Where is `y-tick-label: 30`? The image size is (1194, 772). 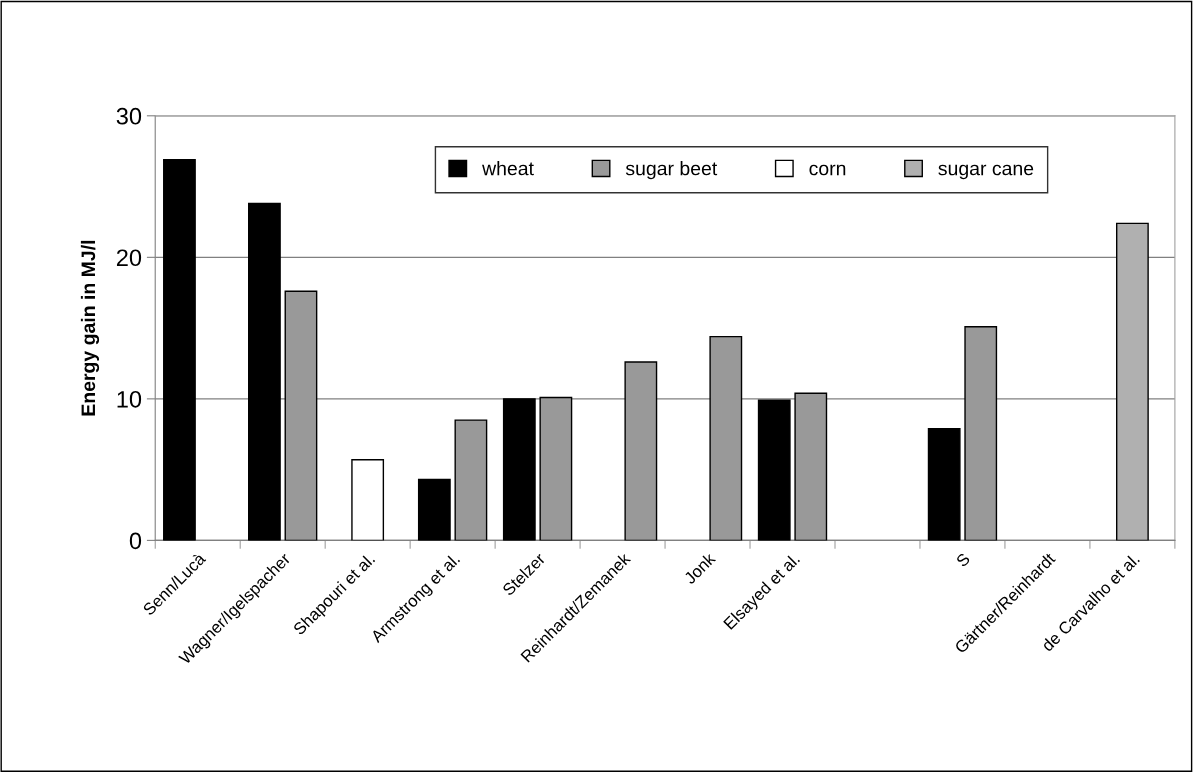
y-tick-label: 30 is located at coordinates (129, 116).